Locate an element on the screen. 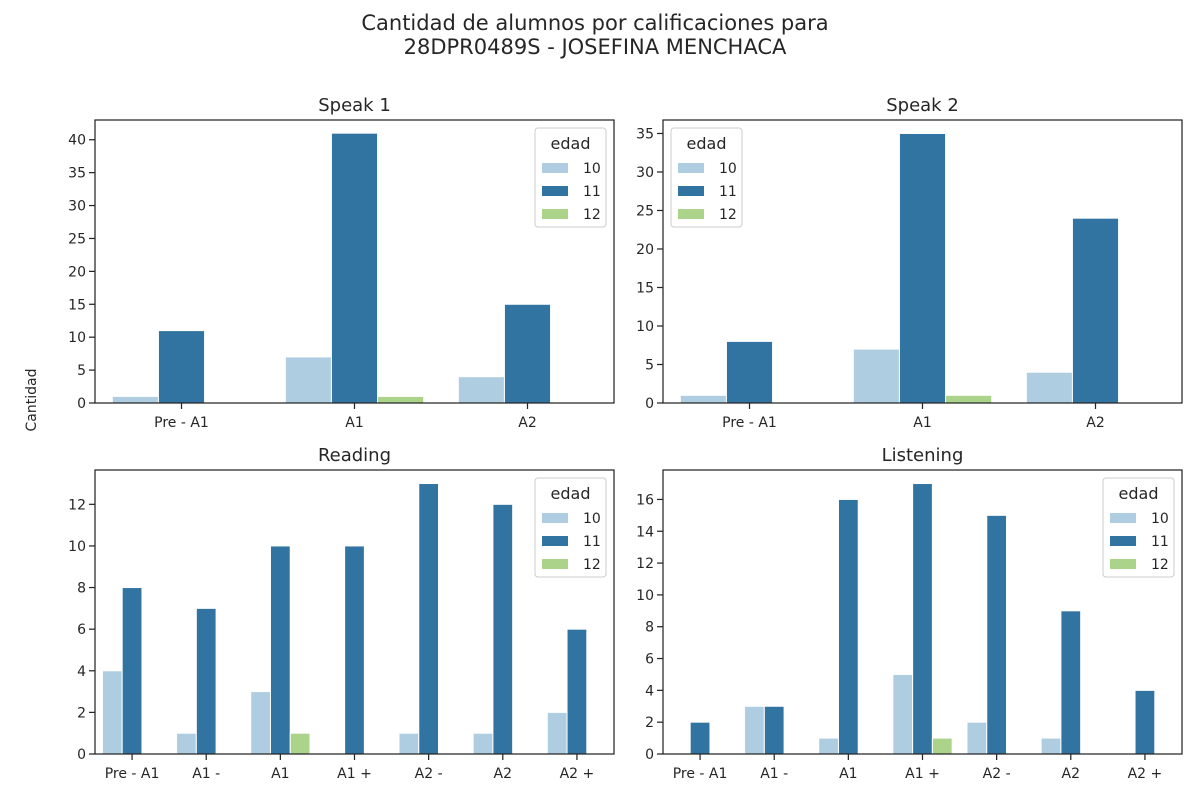 The image size is (1200, 800). subplot-title: Speak 1 is located at coordinates (354, 105).